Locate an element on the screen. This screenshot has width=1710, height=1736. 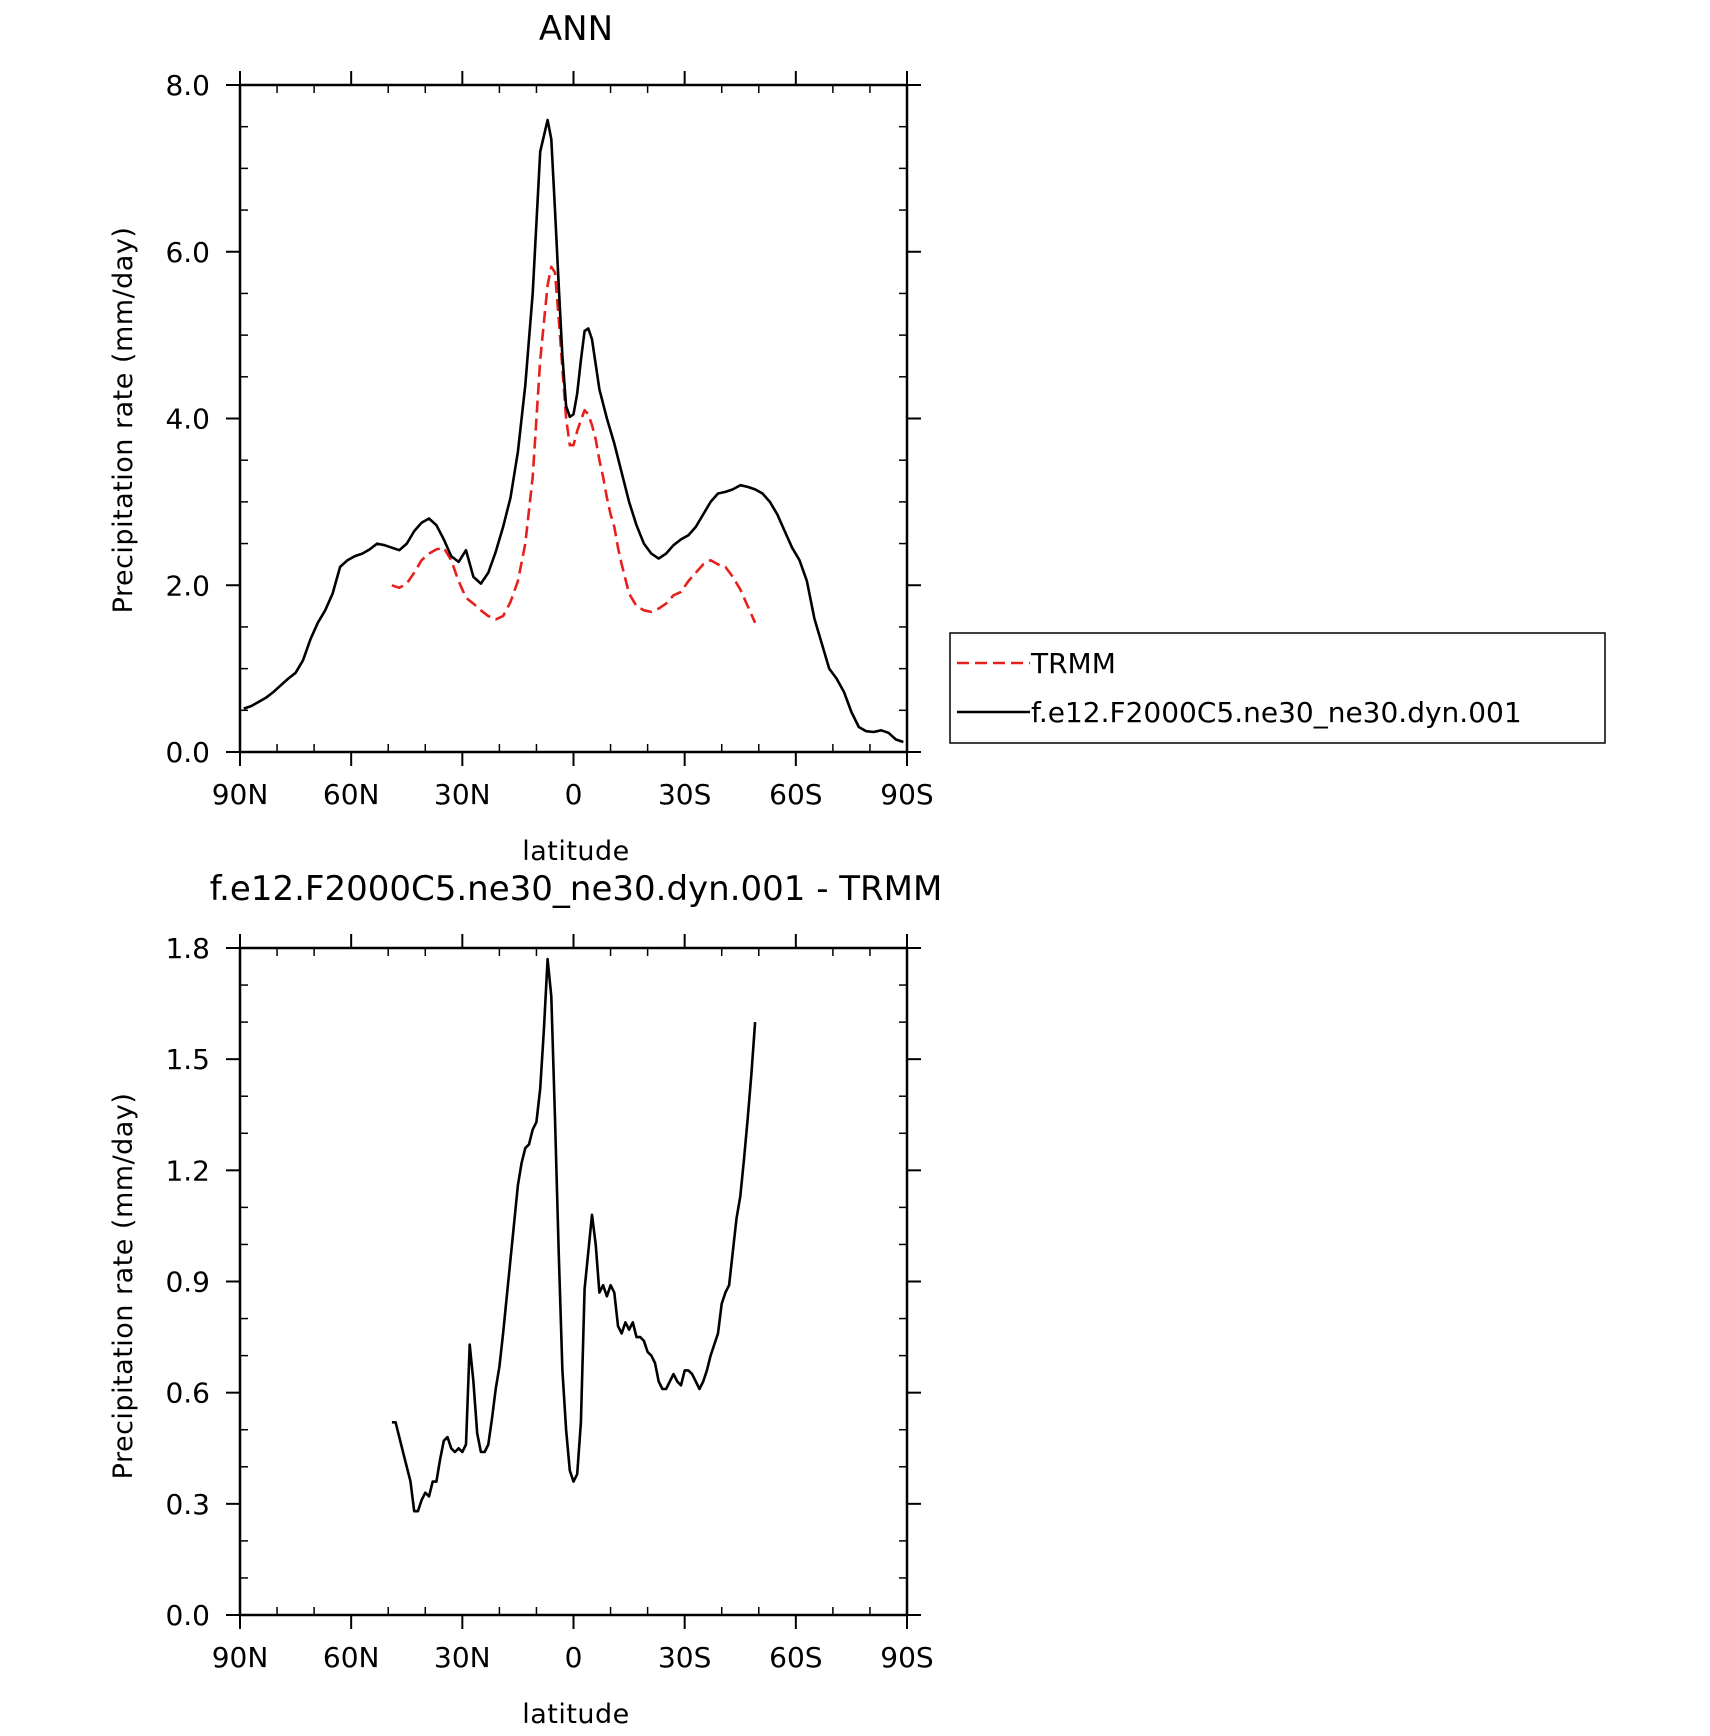
chart-top-xlabel: latitude is located at coordinates (576, 851).